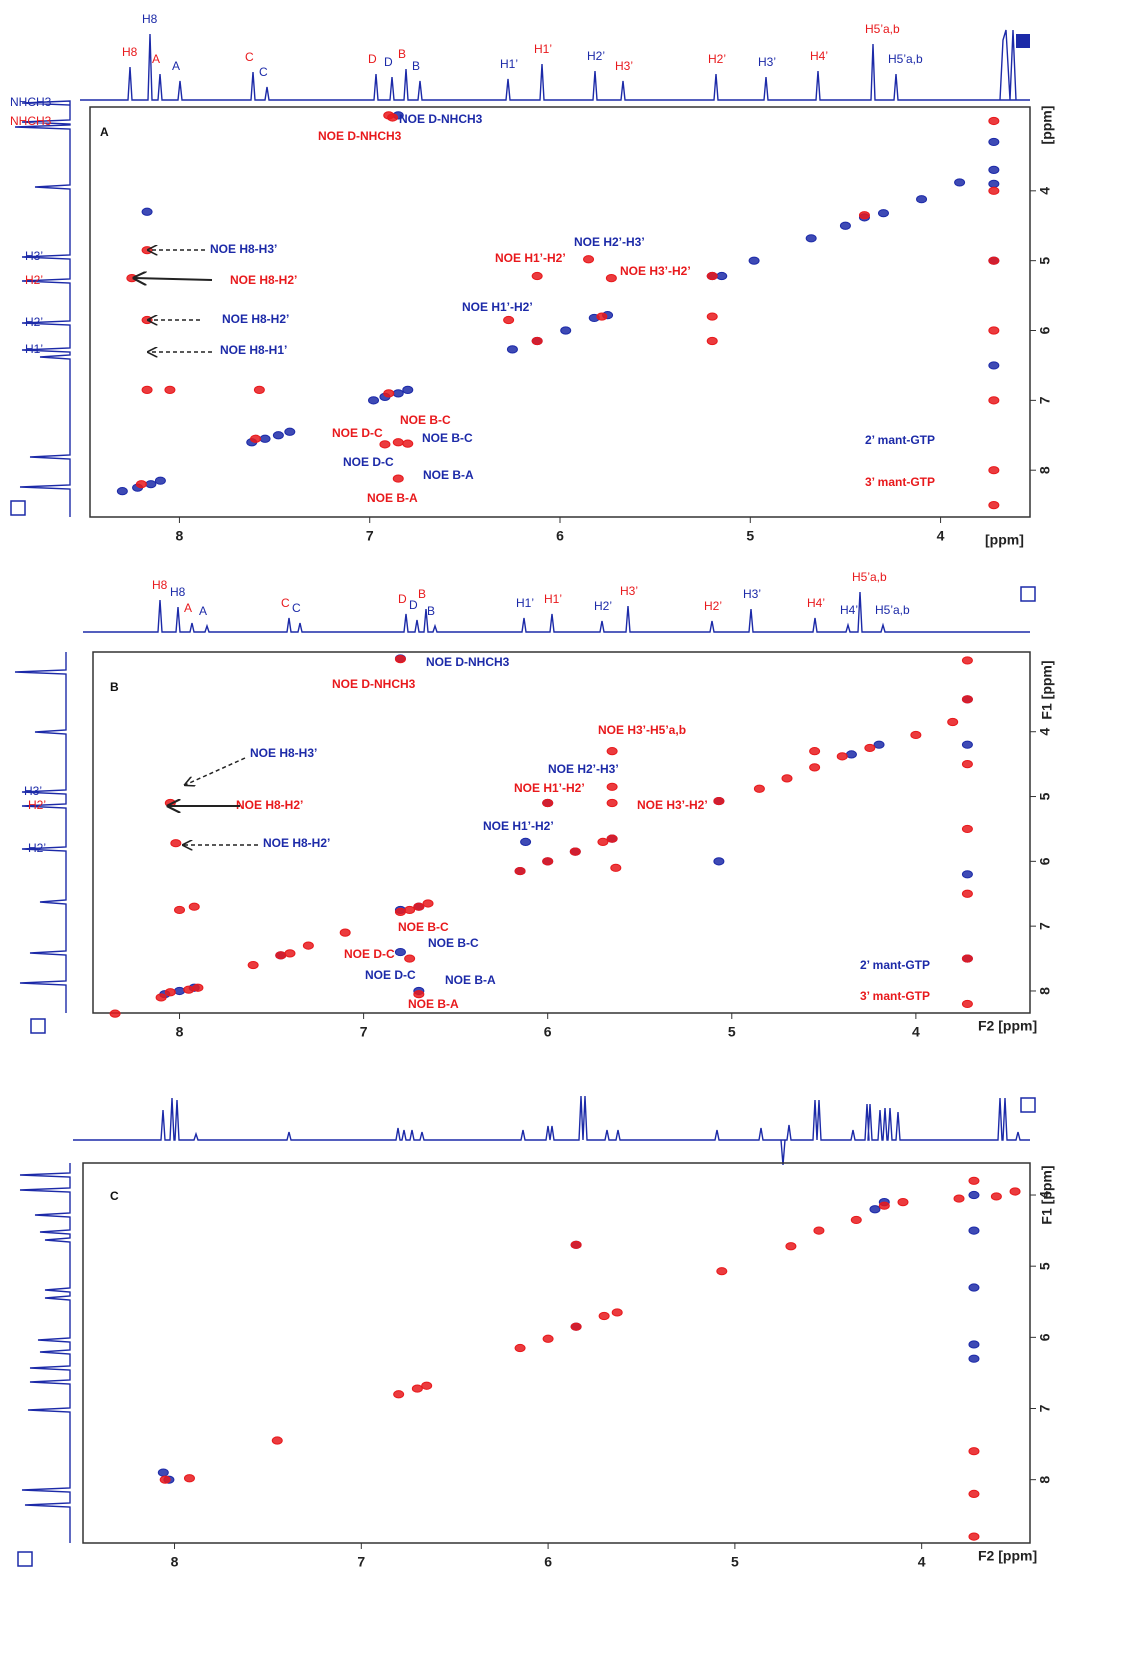  I want to click on projection-trace, so click(40, 832).